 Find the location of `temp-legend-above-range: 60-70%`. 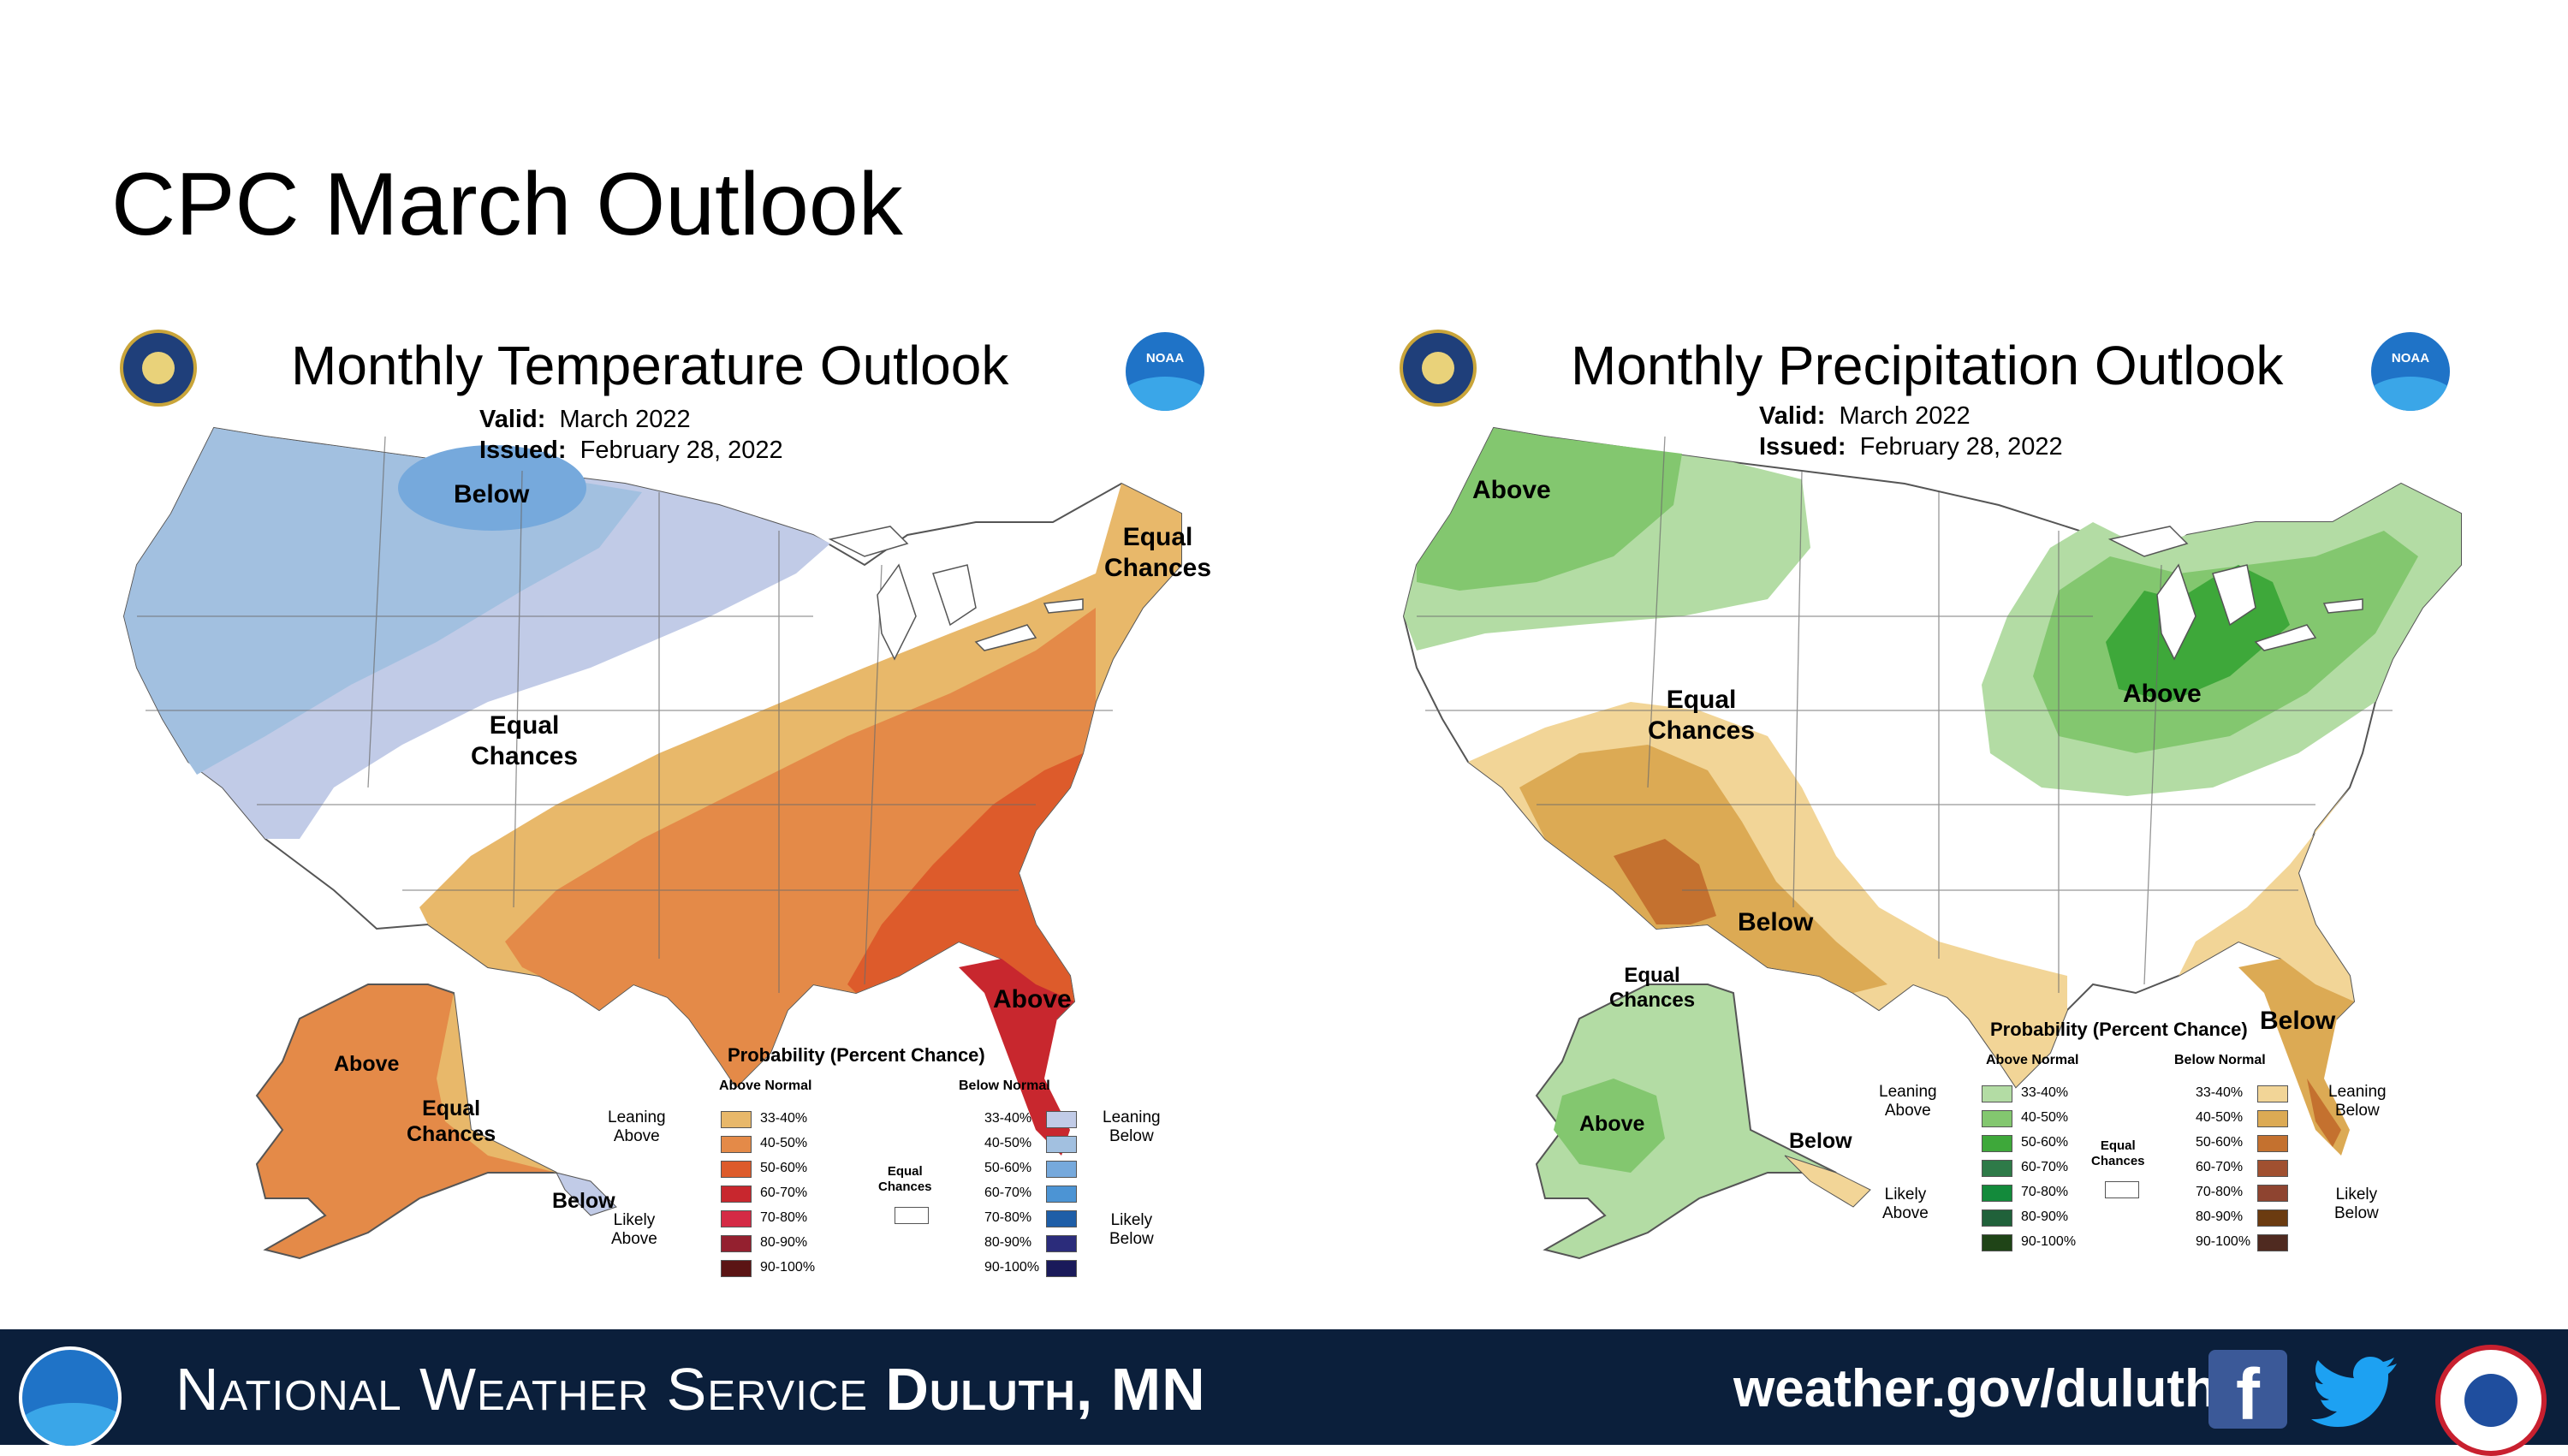

temp-legend-above-range: 60-70% is located at coordinates (784, 1193).